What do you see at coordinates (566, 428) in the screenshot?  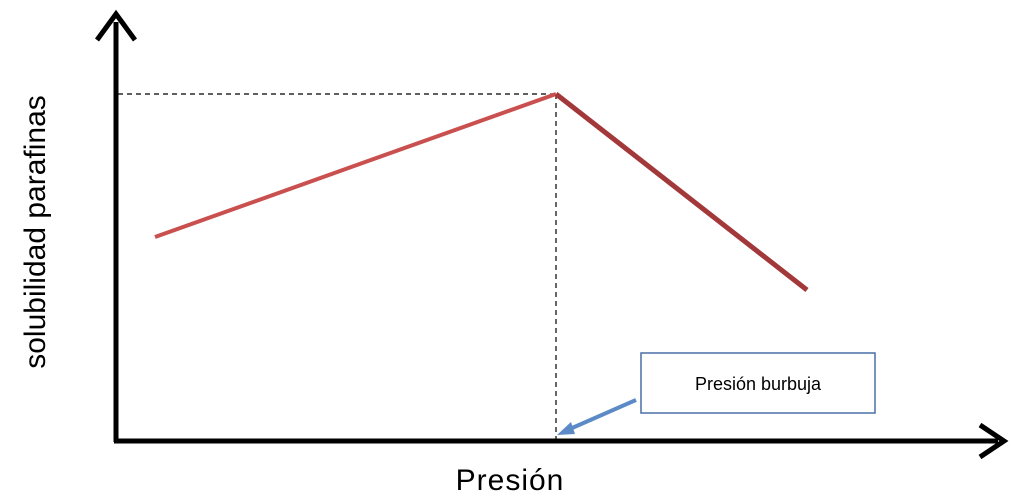 I see `callout-arrowhead-icon` at bounding box center [566, 428].